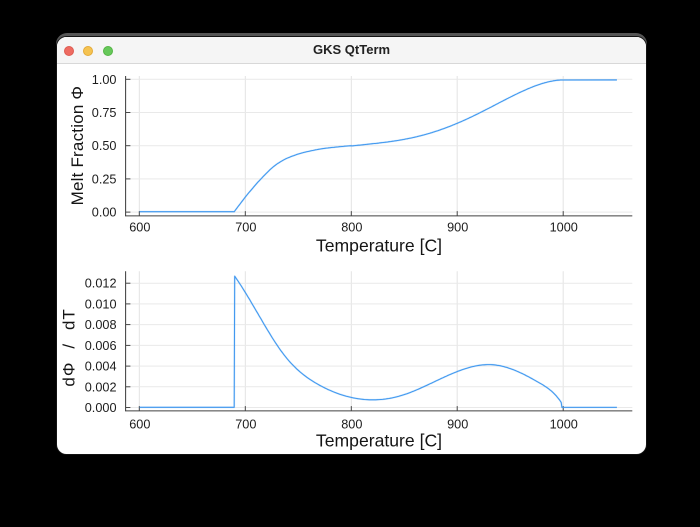  Describe the element at coordinates (101, 284) in the screenshot. I see `svg-text: 0.012` at that location.